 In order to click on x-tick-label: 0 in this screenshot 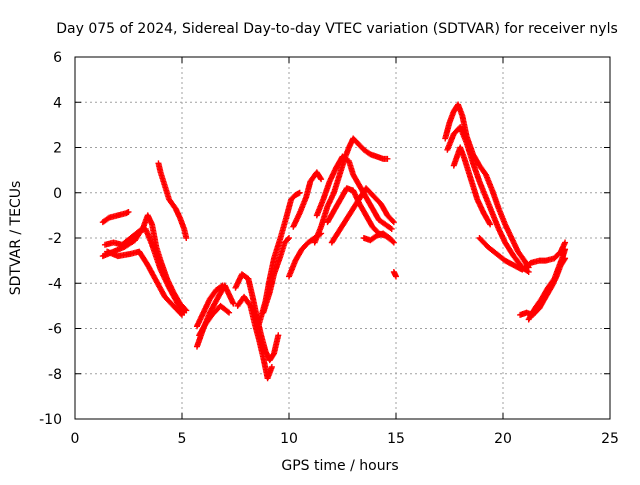, I will do `click(75, 439)`.